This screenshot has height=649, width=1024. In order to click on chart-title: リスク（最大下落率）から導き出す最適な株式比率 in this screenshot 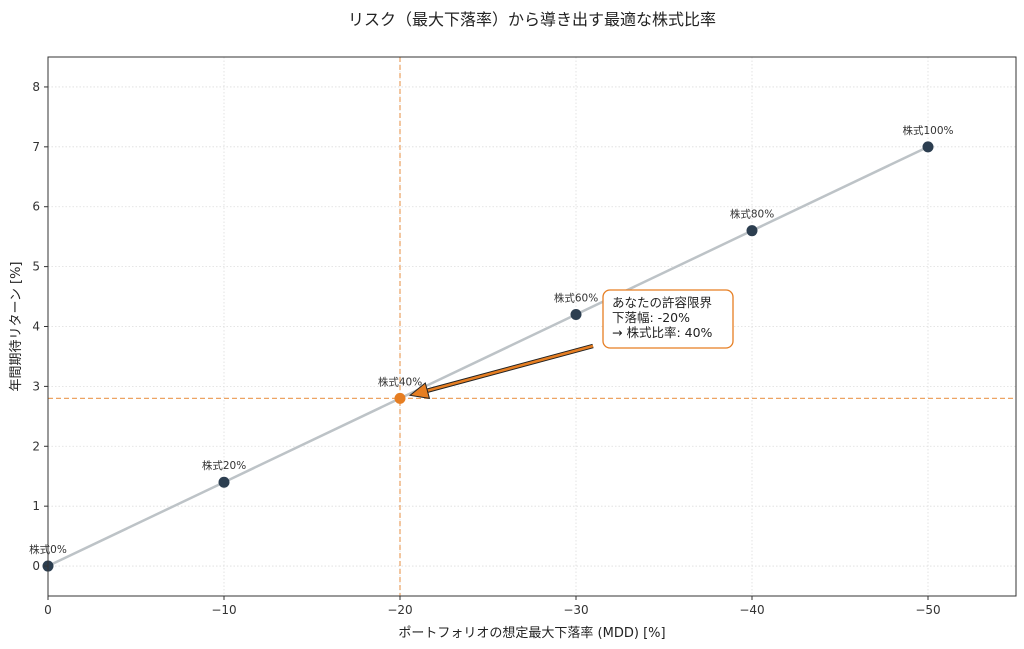, I will do `click(531, 19)`.